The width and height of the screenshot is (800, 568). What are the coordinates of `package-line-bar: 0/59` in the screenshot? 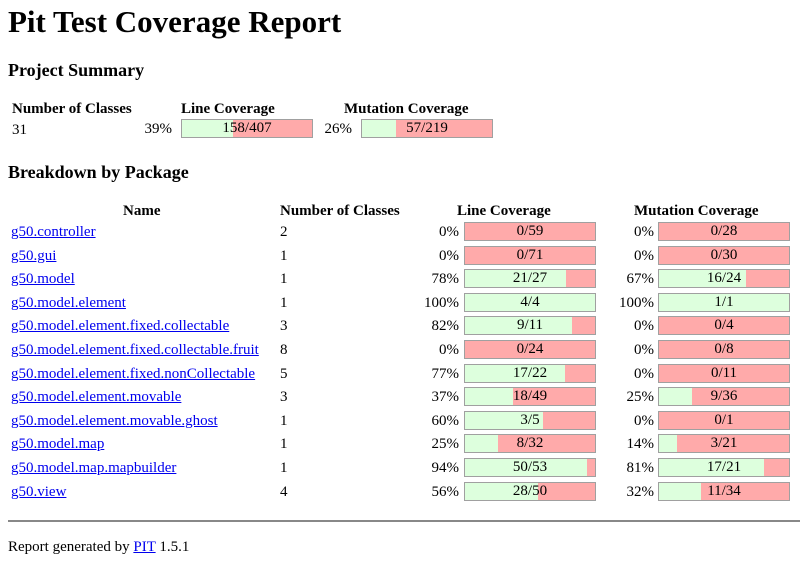 It's located at (530, 231).